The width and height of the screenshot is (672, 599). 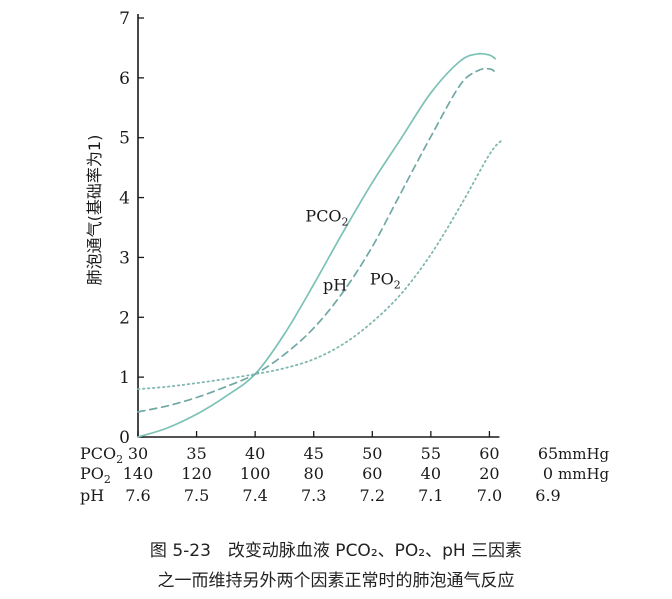 I want to click on y-tick-label: 4, so click(x=124, y=199).